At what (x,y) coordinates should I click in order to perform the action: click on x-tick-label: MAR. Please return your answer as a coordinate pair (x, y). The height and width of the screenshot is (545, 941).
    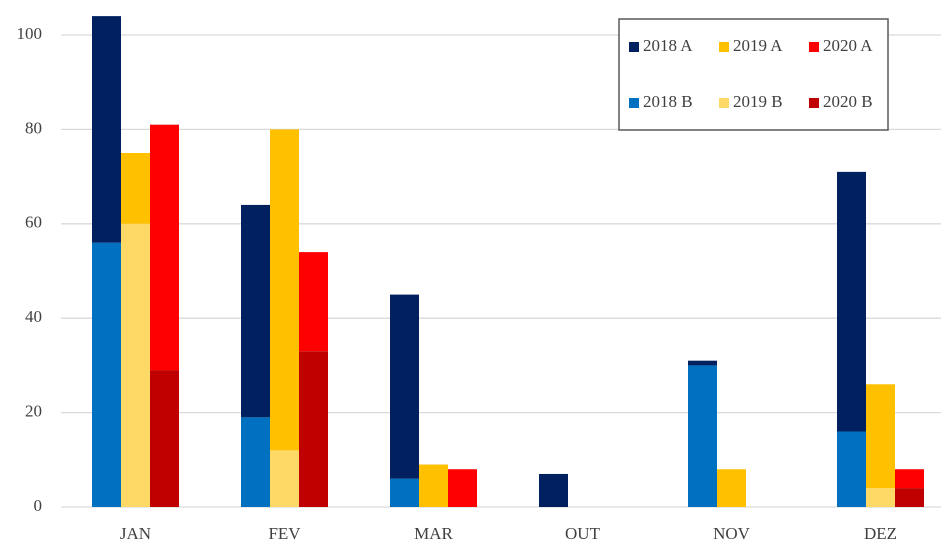
    Looking at the image, I should click on (433, 533).